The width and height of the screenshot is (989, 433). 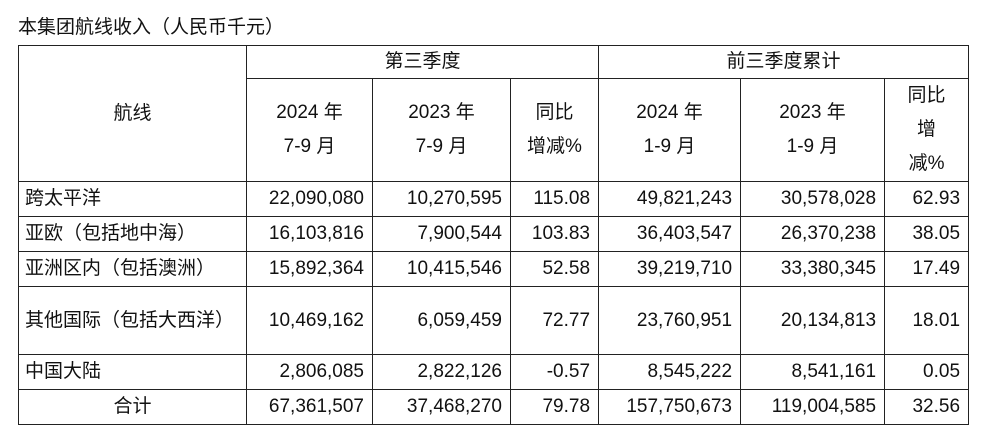 What do you see at coordinates (813, 407) in the screenshot?
I see `value-cell: 119,004,585` at bounding box center [813, 407].